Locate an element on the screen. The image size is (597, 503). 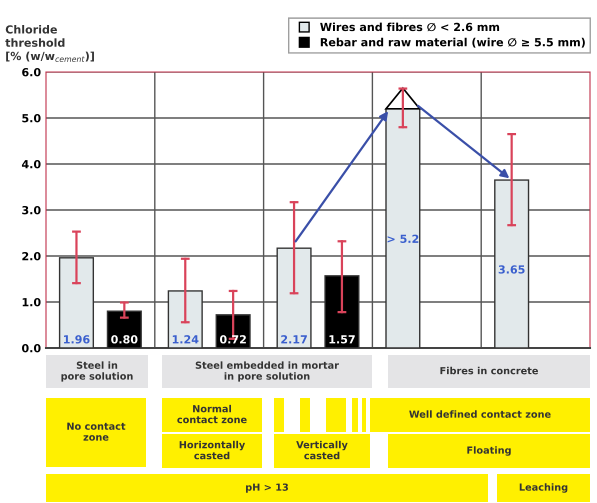
data-label: 1.57 is located at coordinates (342, 339).